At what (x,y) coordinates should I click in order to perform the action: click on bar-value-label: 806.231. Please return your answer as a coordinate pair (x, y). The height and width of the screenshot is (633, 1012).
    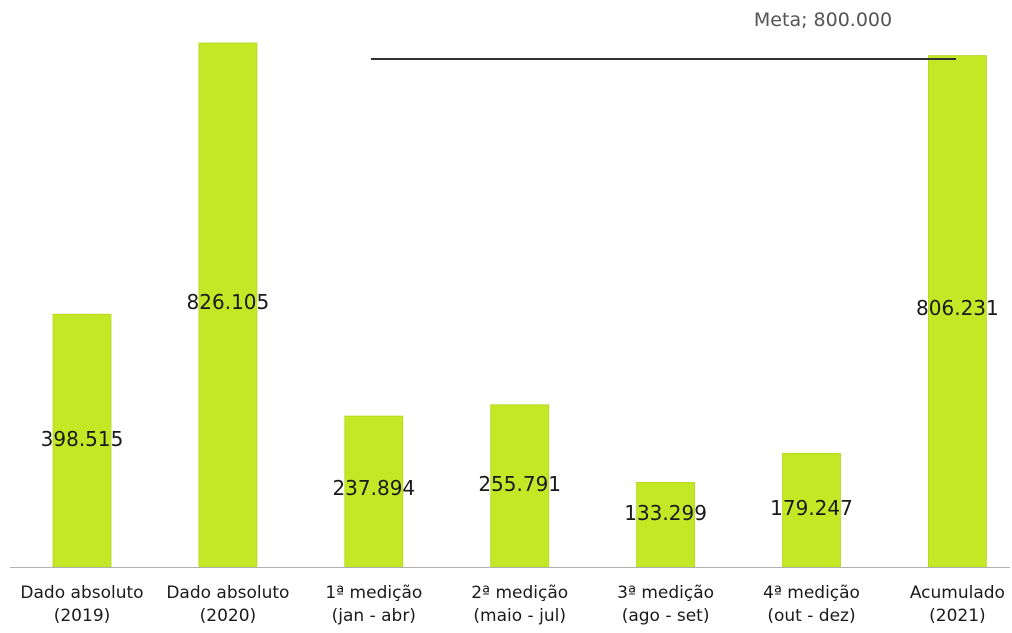
    Looking at the image, I should click on (957, 308).